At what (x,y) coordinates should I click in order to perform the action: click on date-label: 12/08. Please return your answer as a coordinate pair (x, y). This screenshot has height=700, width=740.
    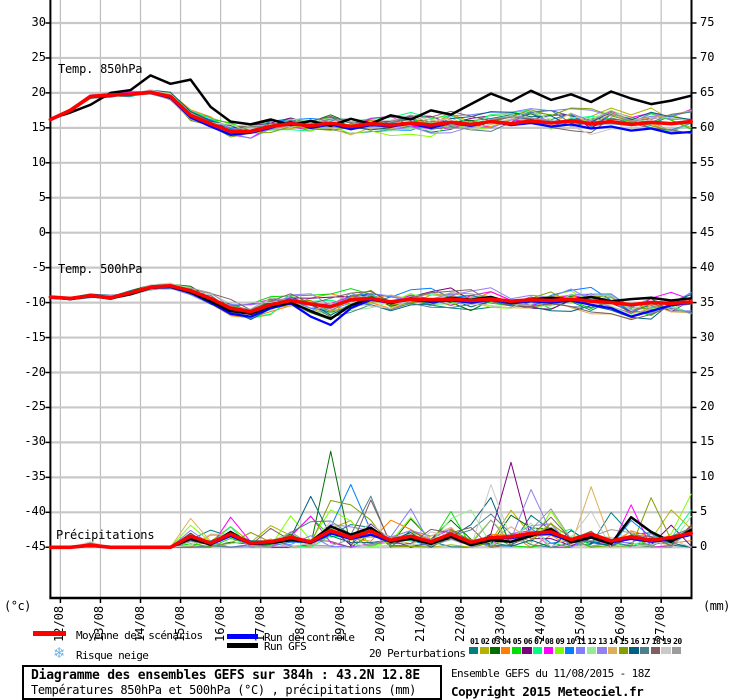
    Looking at the image, I should click on (59, 623).